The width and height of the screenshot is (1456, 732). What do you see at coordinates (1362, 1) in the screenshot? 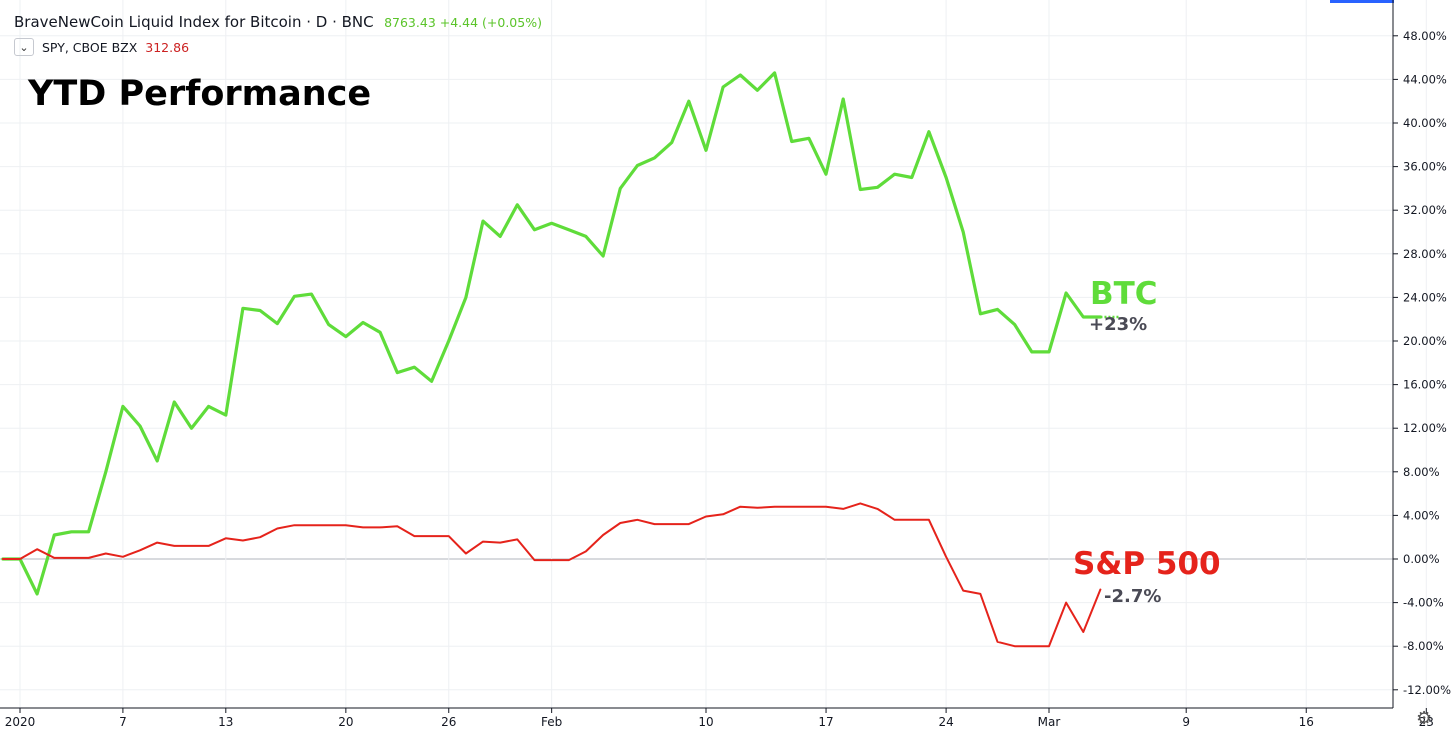
I see `top-accent-bar` at bounding box center [1362, 1].